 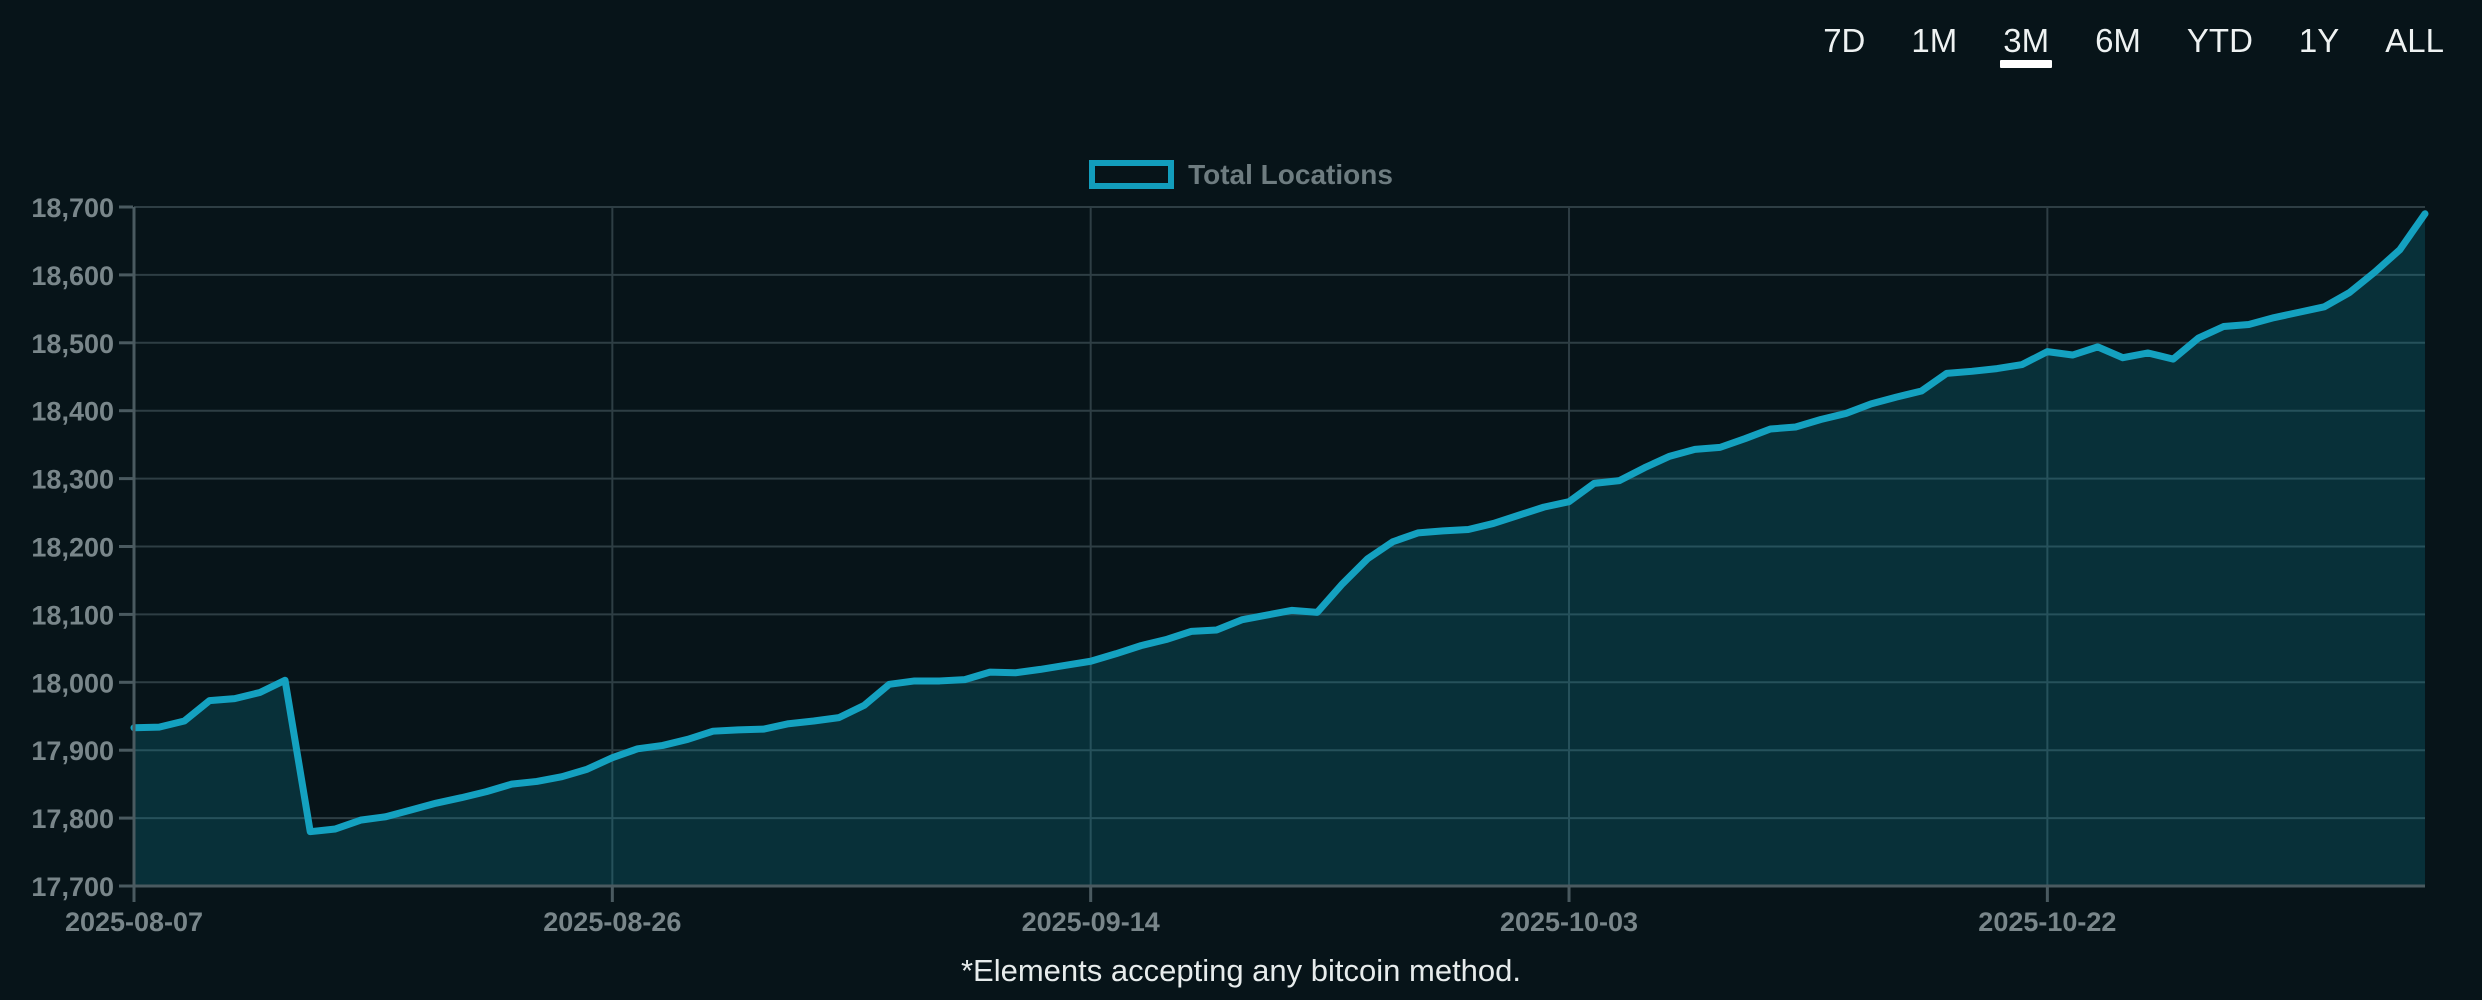 I want to click on tab-3m: 3M, so click(x=2026, y=45).